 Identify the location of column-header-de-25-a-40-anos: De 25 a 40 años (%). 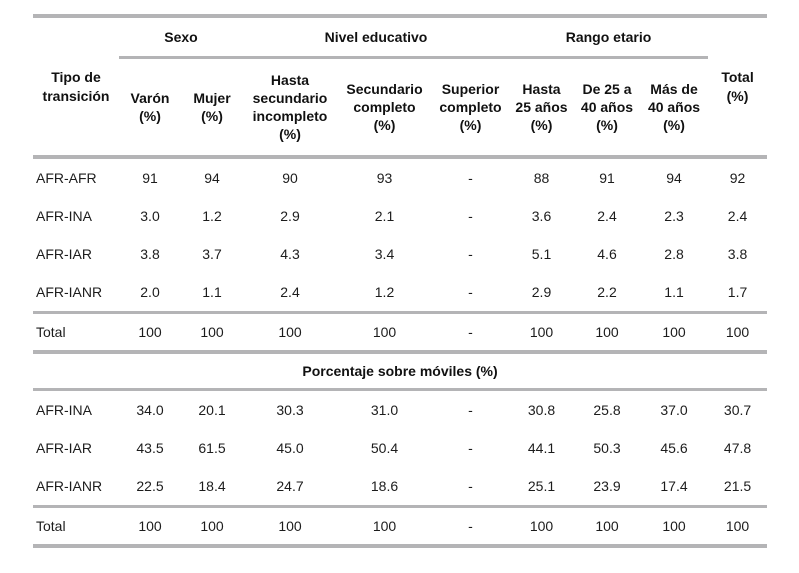
(607, 108).